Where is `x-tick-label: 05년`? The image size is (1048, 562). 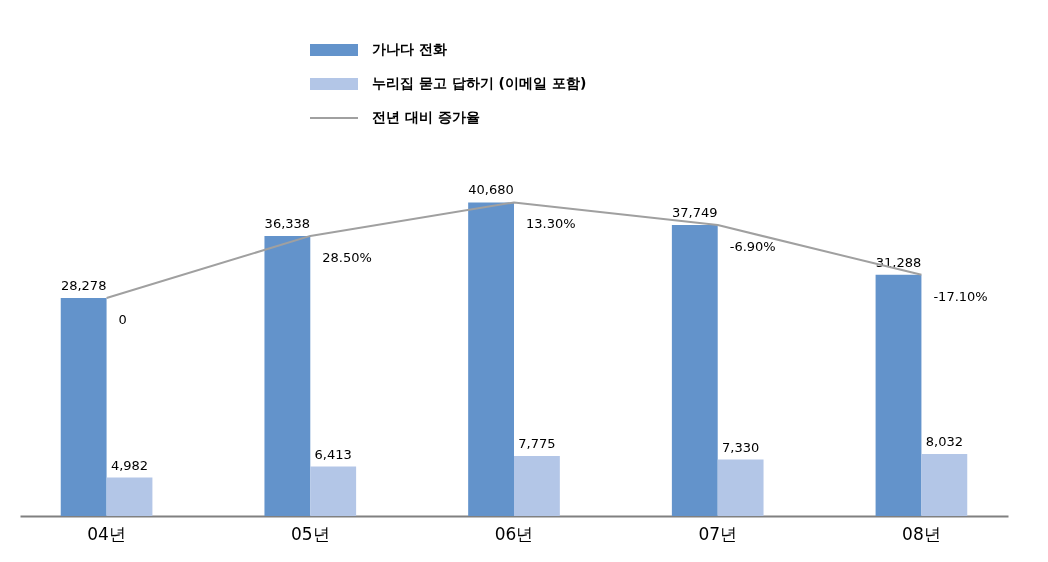 x-tick-label: 05년 is located at coordinates (310, 533).